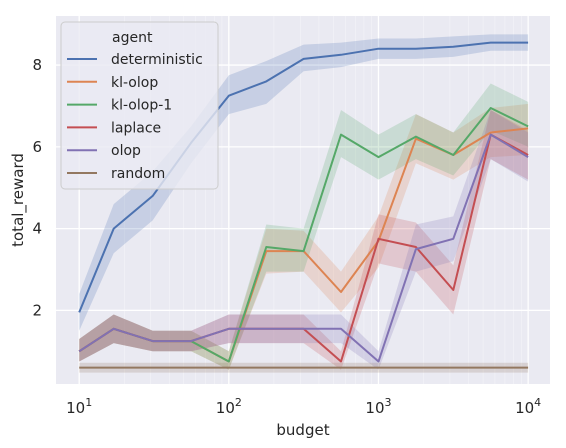 The height and width of the screenshot is (448, 566). What do you see at coordinates (79, 406) in the screenshot?
I see `x-tick-label: 10¹` at bounding box center [79, 406].